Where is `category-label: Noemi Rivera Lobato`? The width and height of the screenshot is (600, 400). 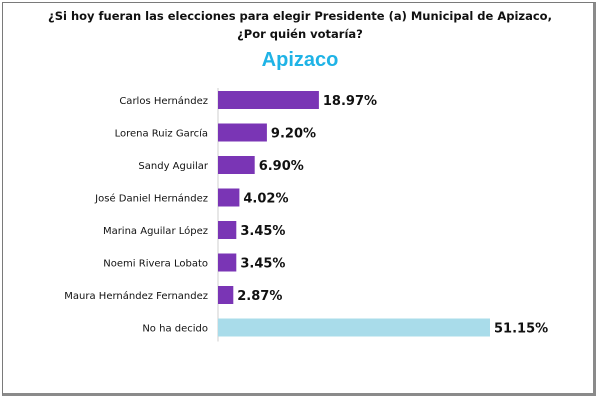
category-label: Noemi Rivera Lobato is located at coordinates (155, 264).